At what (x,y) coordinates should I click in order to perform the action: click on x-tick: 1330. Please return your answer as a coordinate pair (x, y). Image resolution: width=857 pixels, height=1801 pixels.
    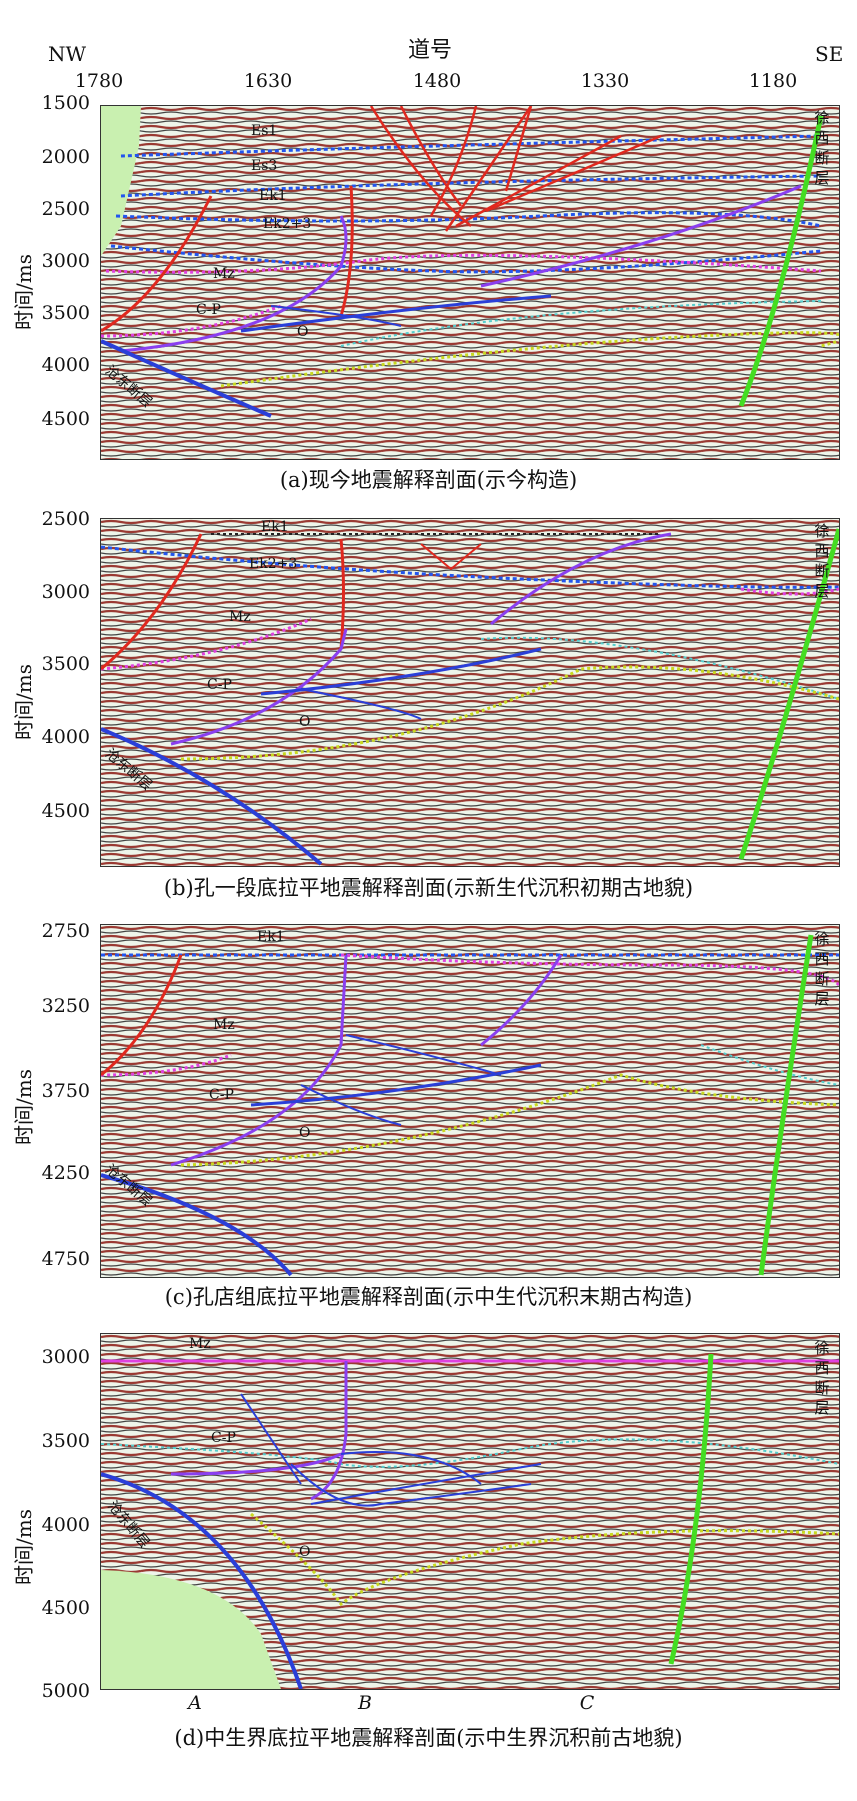
    Looking at the image, I should click on (605, 81).